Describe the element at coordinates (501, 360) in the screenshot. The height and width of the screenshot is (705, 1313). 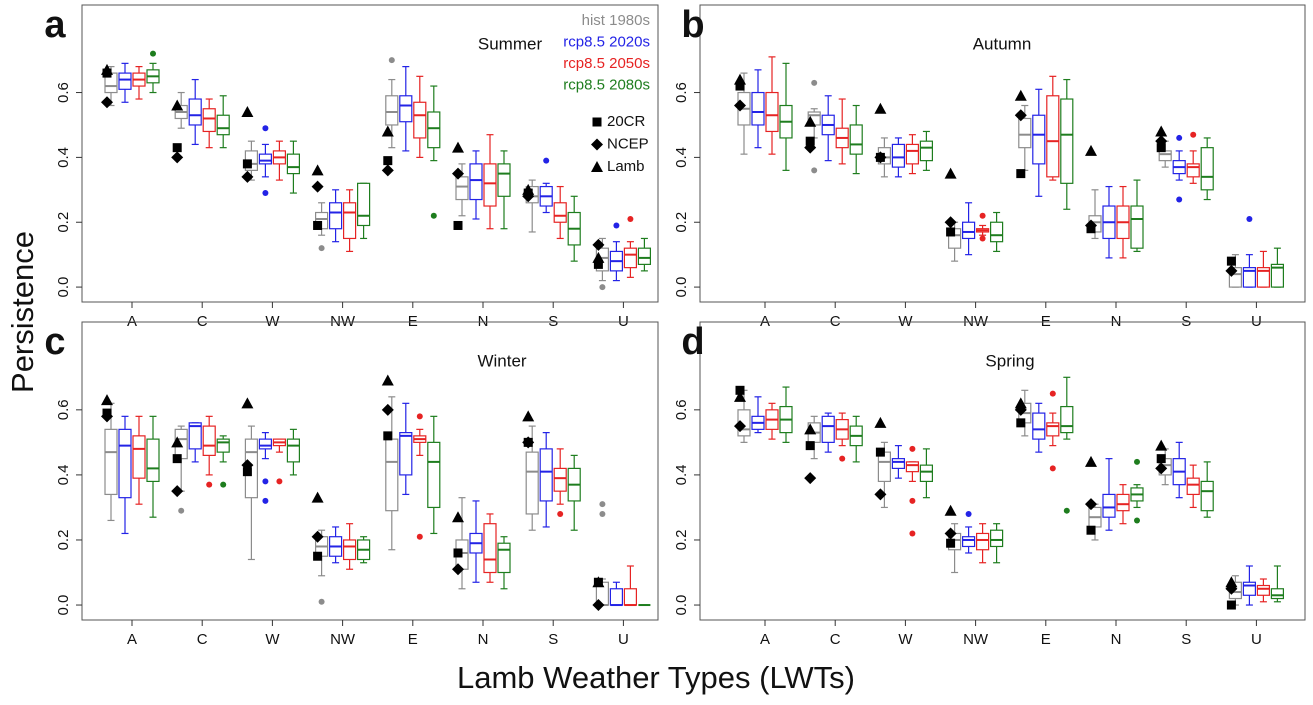
I see `panel-title: Winter` at that location.